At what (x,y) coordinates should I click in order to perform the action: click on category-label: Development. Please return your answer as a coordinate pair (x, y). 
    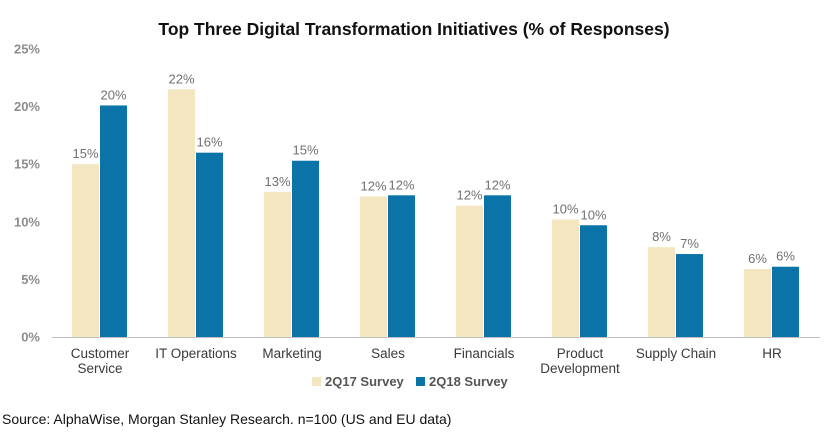
    Looking at the image, I should click on (580, 368).